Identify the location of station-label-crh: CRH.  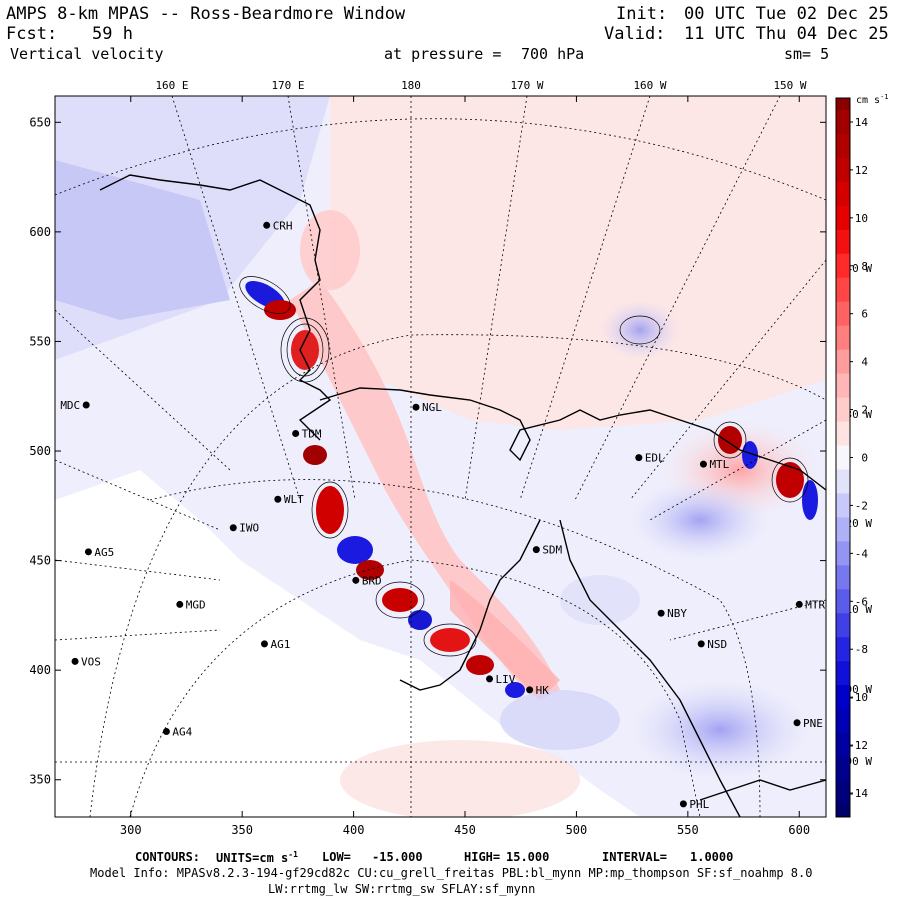
(283, 225).